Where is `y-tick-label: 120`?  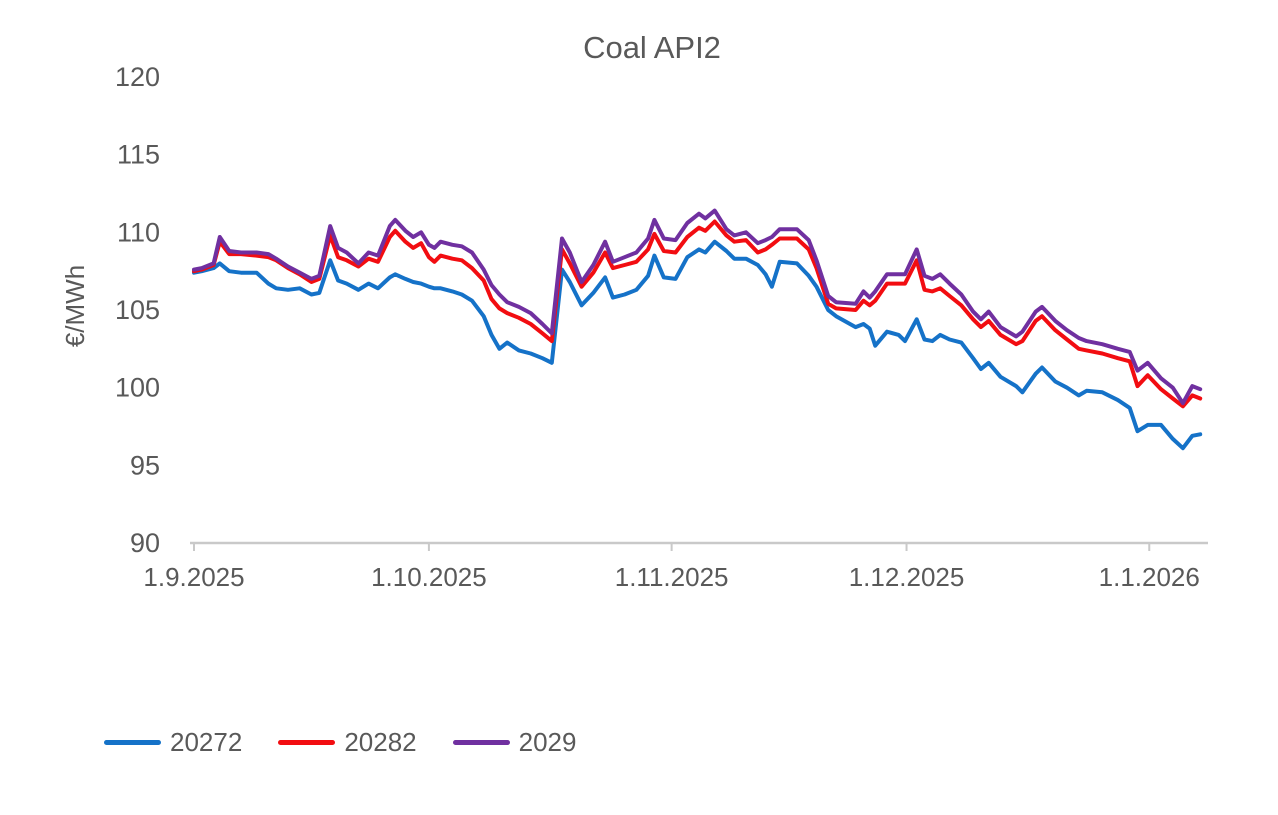
y-tick-label: 120 is located at coordinates (137, 77).